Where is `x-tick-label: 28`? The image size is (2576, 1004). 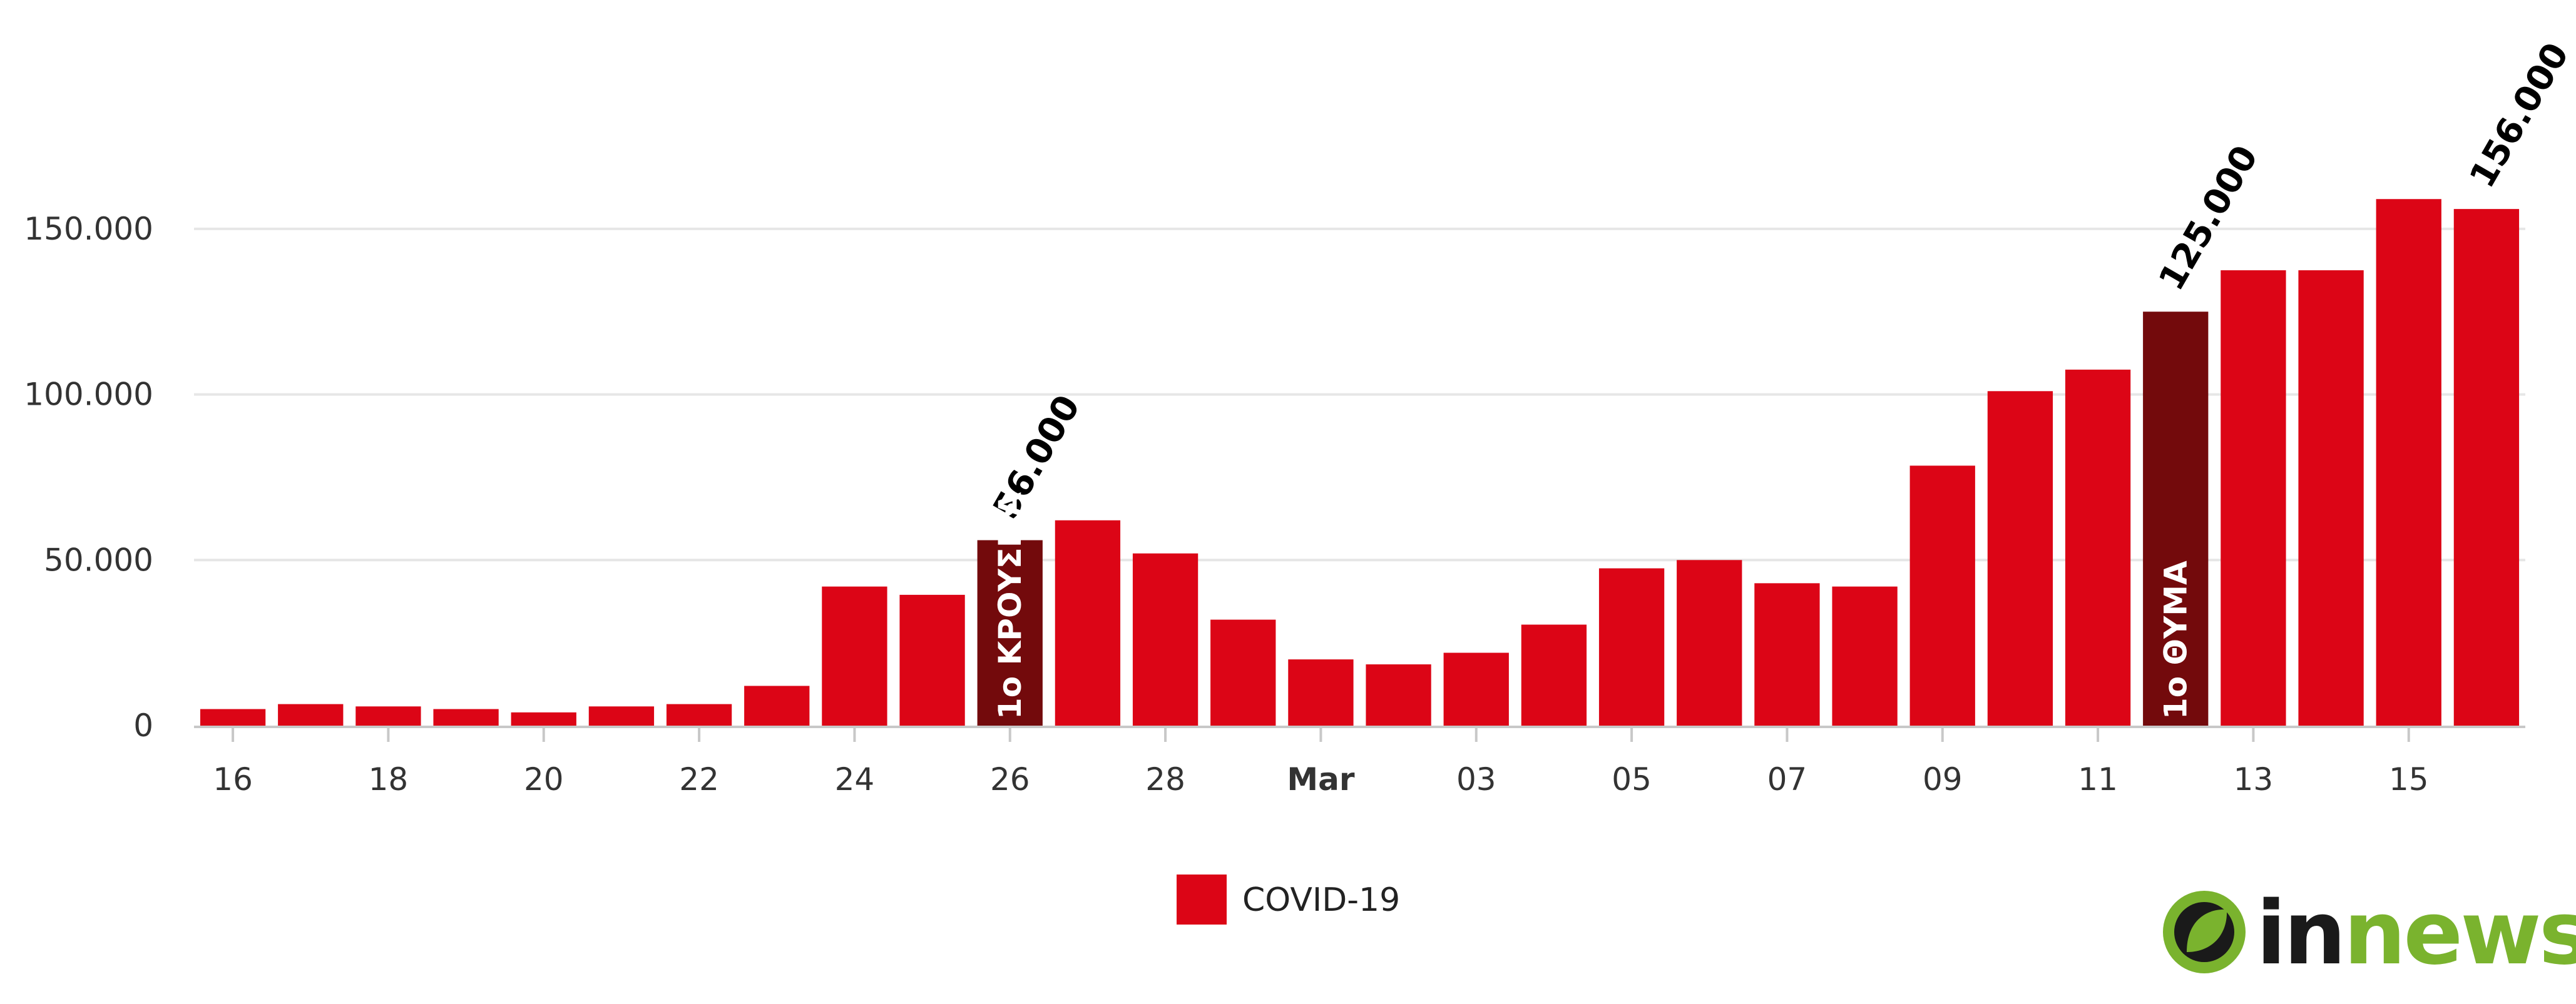 x-tick-label: 28 is located at coordinates (1165, 779).